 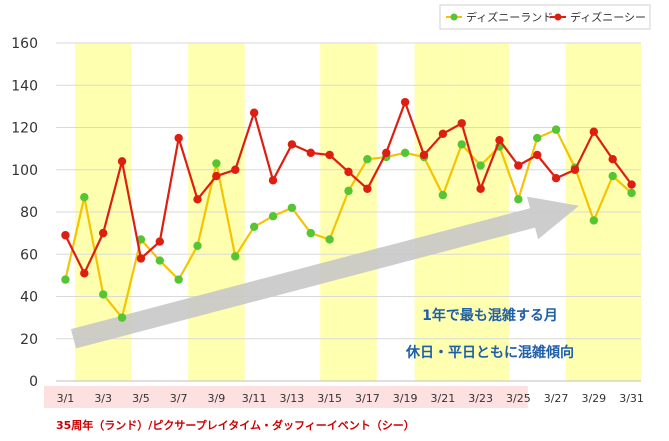 What do you see at coordinates (631, 398) in the screenshot?
I see `x-tick-label: 3/31` at bounding box center [631, 398].